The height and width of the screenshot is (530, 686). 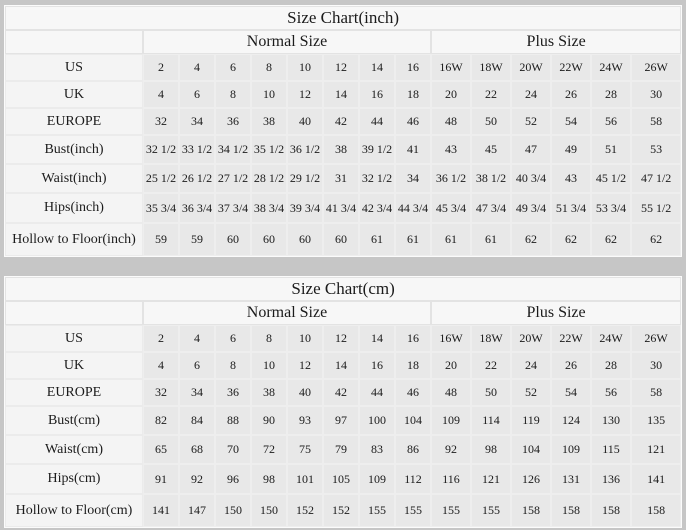 I want to click on size-value-cell: 4, so click(x=197, y=338).